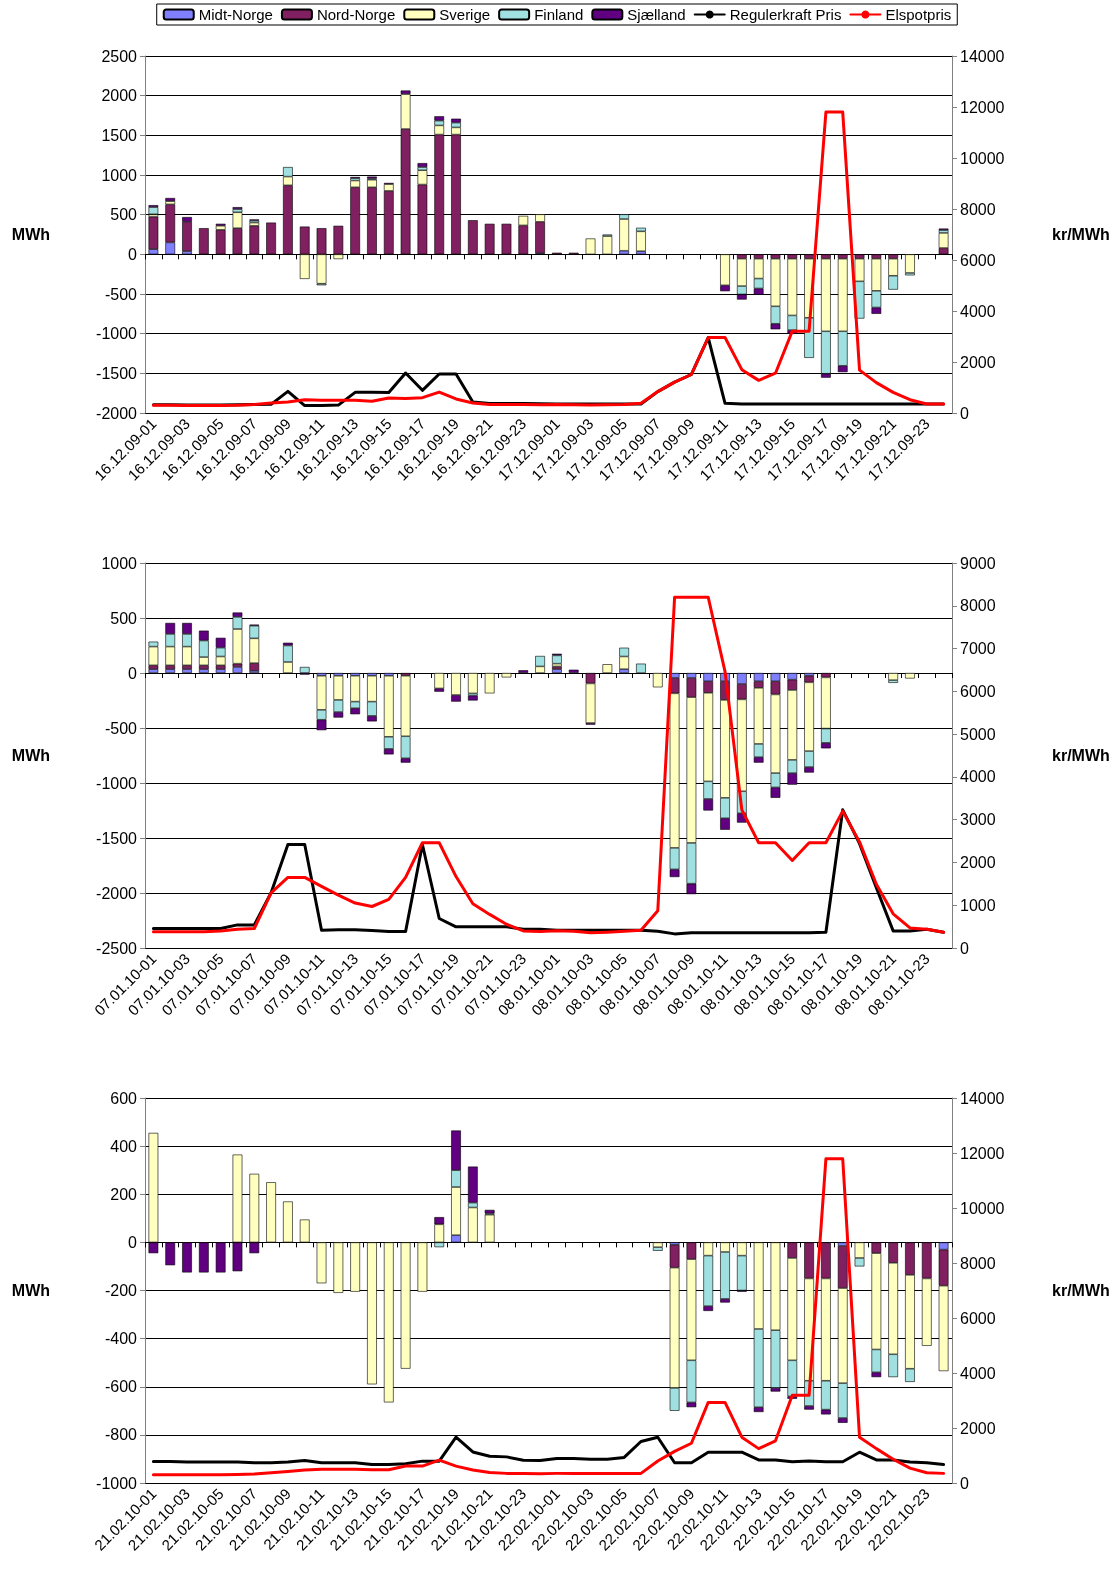 The height and width of the screenshot is (1595, 1114). I want to click on y-tick-label: -2500, so click(117, 948).